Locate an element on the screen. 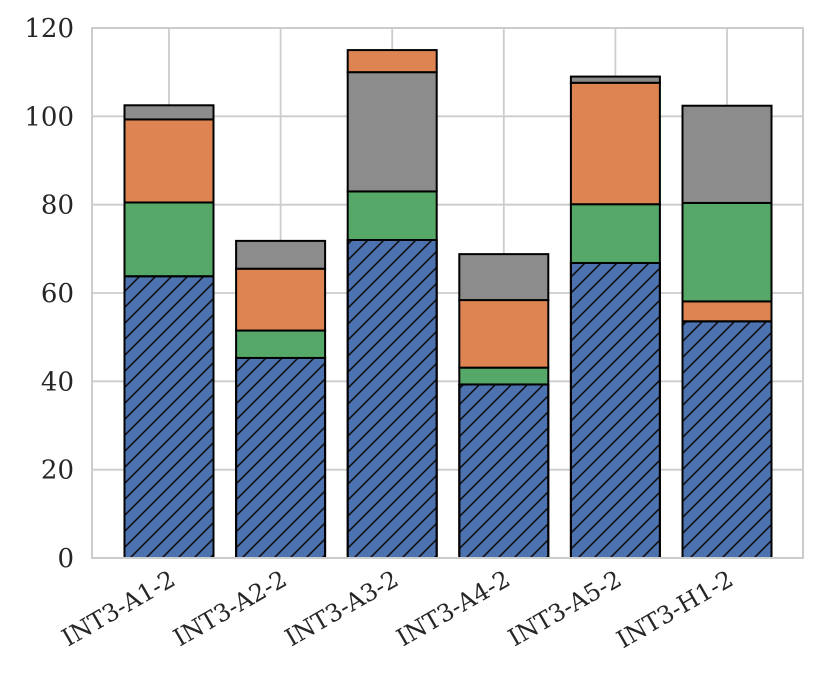 This screenshot has width=831, height=699. y-tick-label: 100 is located at coordinates (49, 117).